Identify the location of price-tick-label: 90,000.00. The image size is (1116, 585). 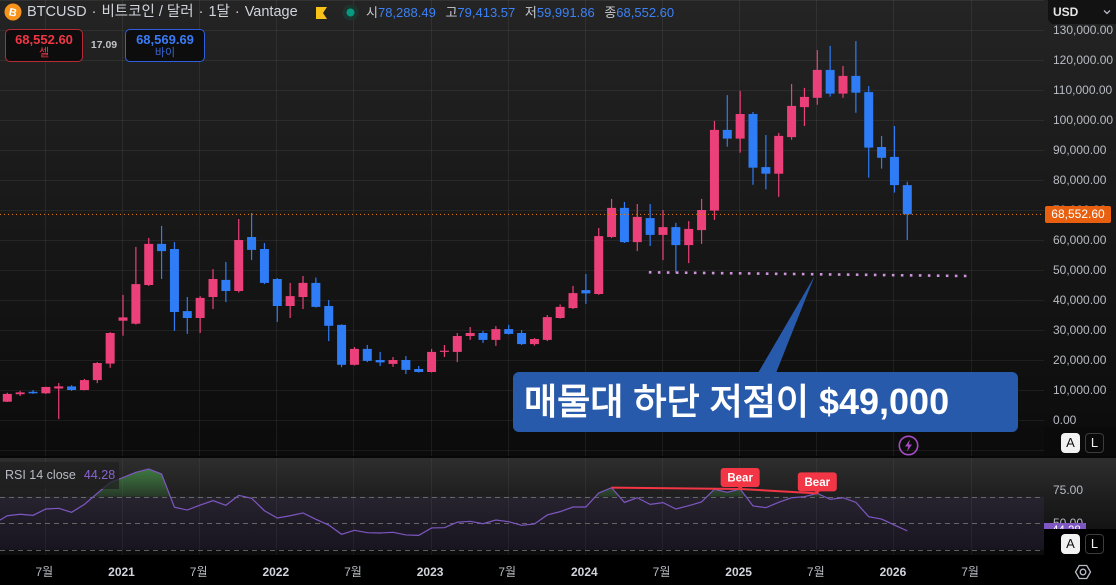
(1080, 150).